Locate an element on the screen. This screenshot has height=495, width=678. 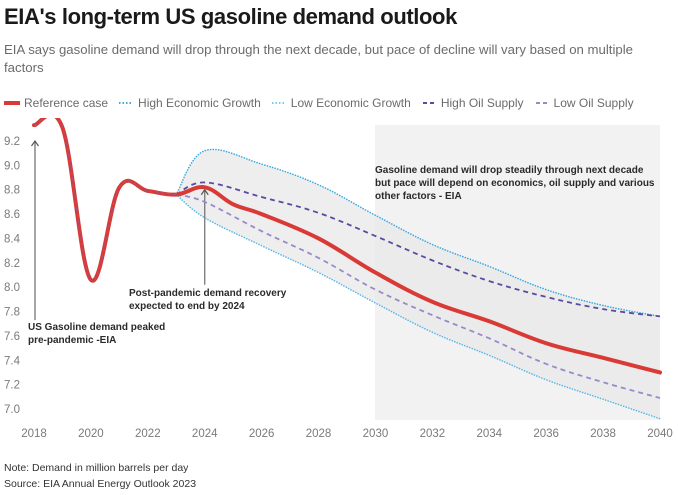
y-tick-label: 9.2 is located at coordinates (12, 142).